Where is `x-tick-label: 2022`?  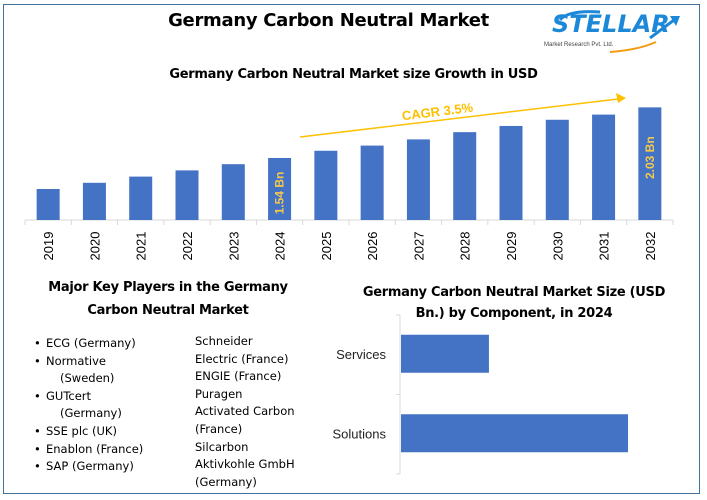 x-tick-label: 2022 is located at coordinates (187, 246).